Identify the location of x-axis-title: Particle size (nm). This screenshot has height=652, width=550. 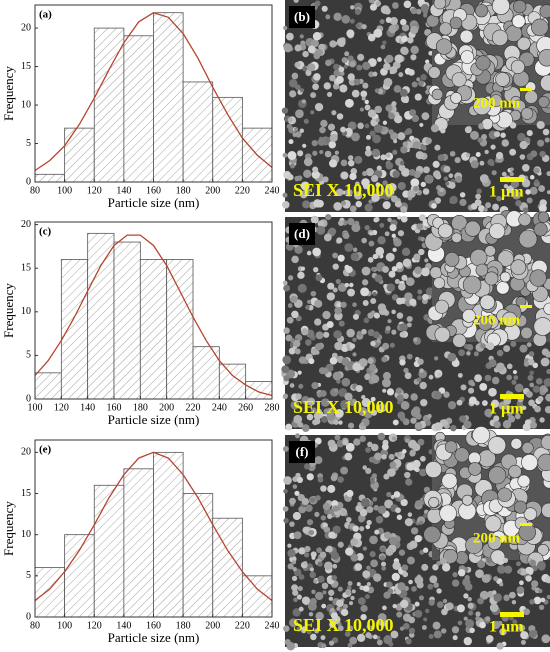
(154, 637).